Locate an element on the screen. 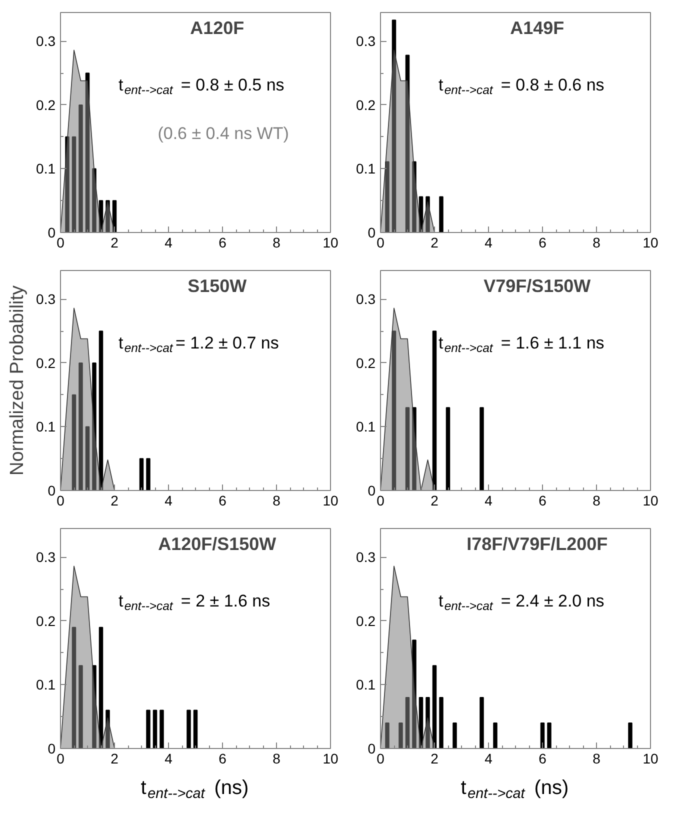 The width and height of the screenshot is (679, 815). chart-title: A149F is located at coordinates (537, 28).